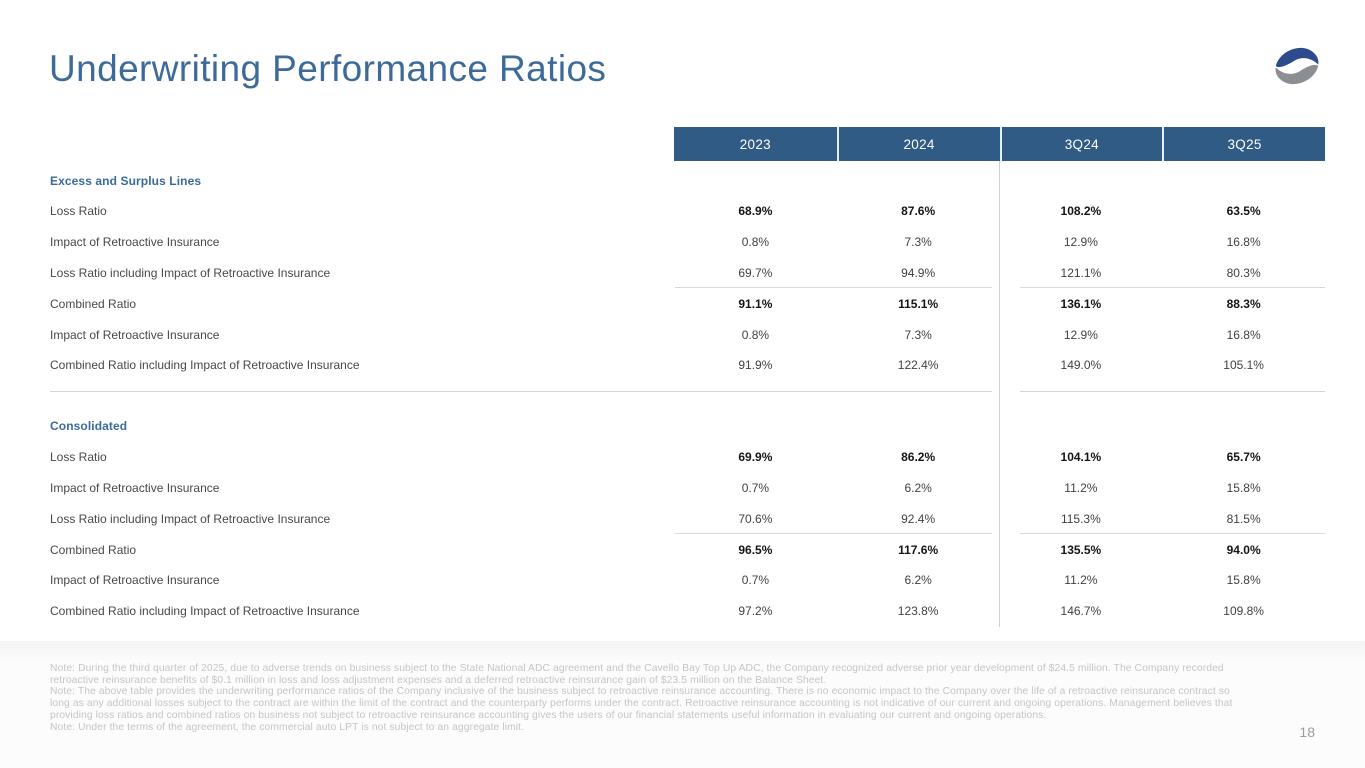 This screenshot has height=768, width=1365. I want to click on year-quarter-divider, so click(999, 377).